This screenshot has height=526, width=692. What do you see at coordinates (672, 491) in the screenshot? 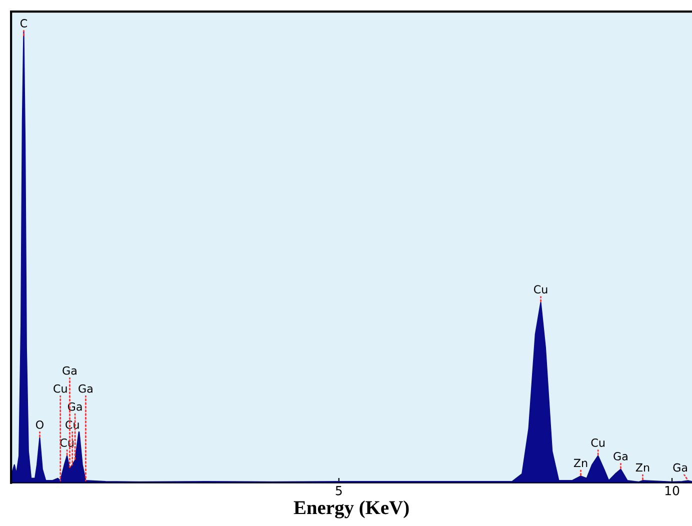
I see `x-tick-label: 10` at bounding box center [672, 491].